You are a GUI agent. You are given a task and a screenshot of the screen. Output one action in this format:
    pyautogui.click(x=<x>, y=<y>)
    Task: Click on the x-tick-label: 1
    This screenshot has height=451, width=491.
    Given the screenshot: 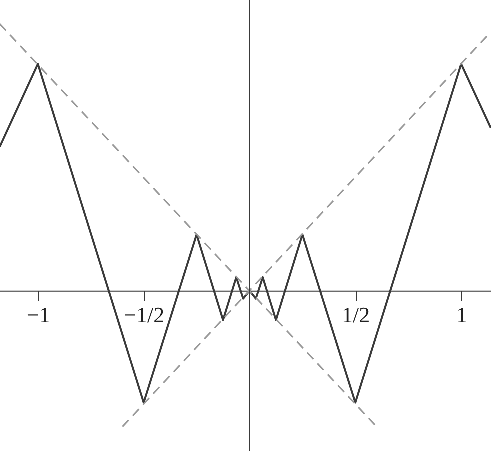 What is the action you would take?
    pyautogui.click(x=462, y=315)
    